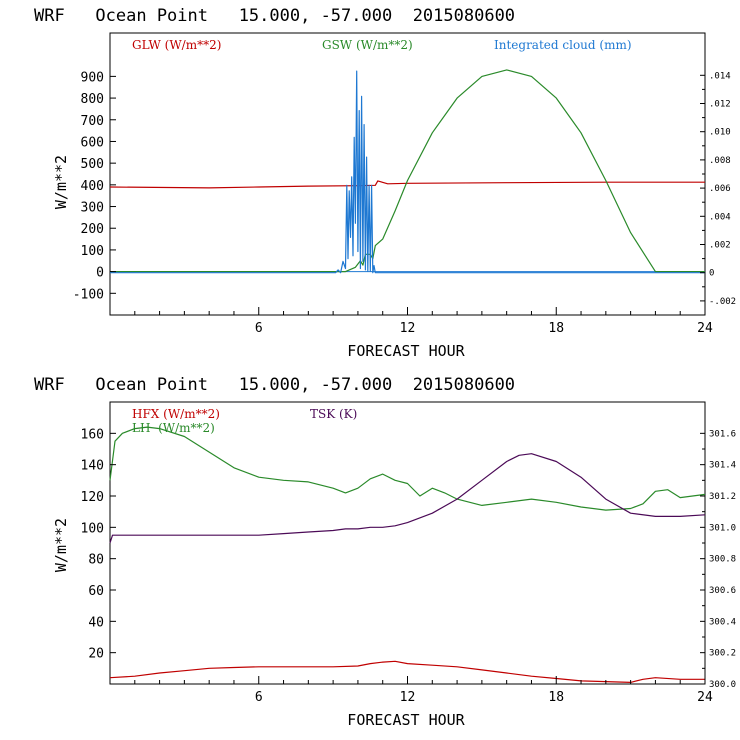 The image size is (740, 740). I want to click on y-tick-label: 200, so click(92, 229).